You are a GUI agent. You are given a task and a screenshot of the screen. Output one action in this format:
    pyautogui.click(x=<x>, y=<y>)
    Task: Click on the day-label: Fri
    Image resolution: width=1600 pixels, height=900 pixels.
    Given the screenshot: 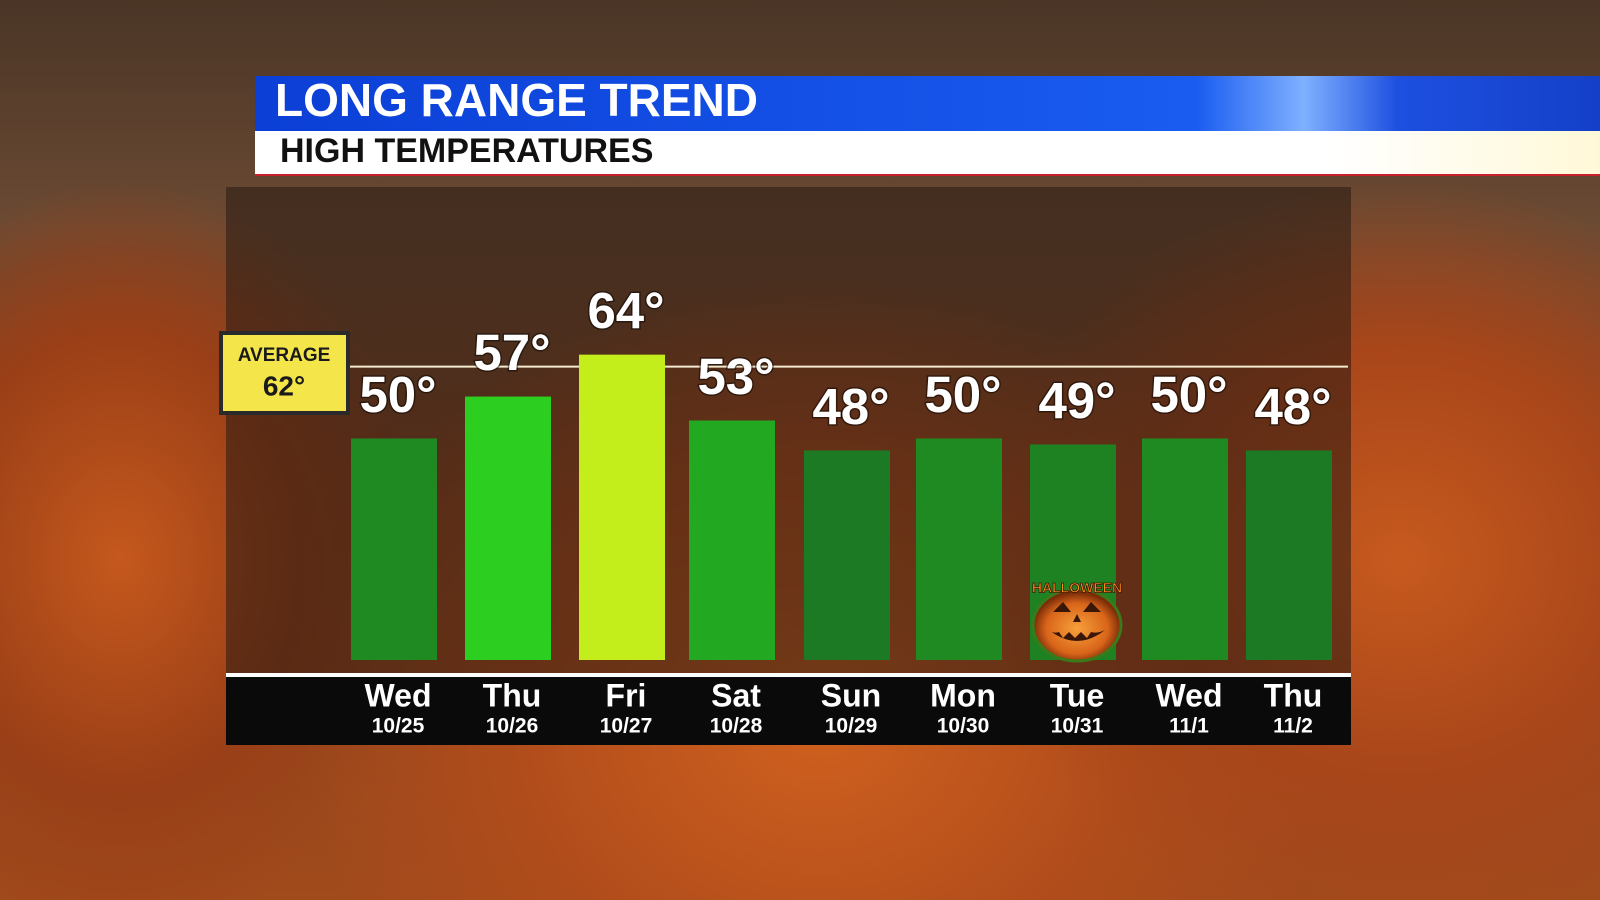 What is the action you would take?
    pyautogui.click(x=626, y=695)
    